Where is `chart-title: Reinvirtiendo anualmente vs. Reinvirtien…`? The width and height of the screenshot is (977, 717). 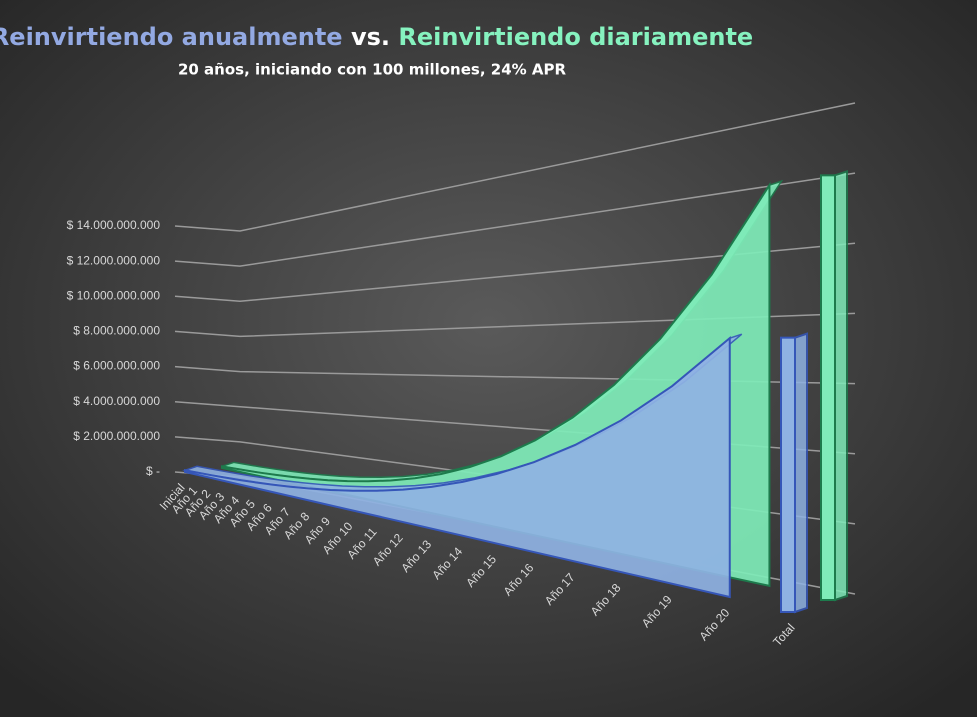 chart-title: Reinvirtiendo anualmente vs. Reinvirtien… is located at coordinates (376, 37).